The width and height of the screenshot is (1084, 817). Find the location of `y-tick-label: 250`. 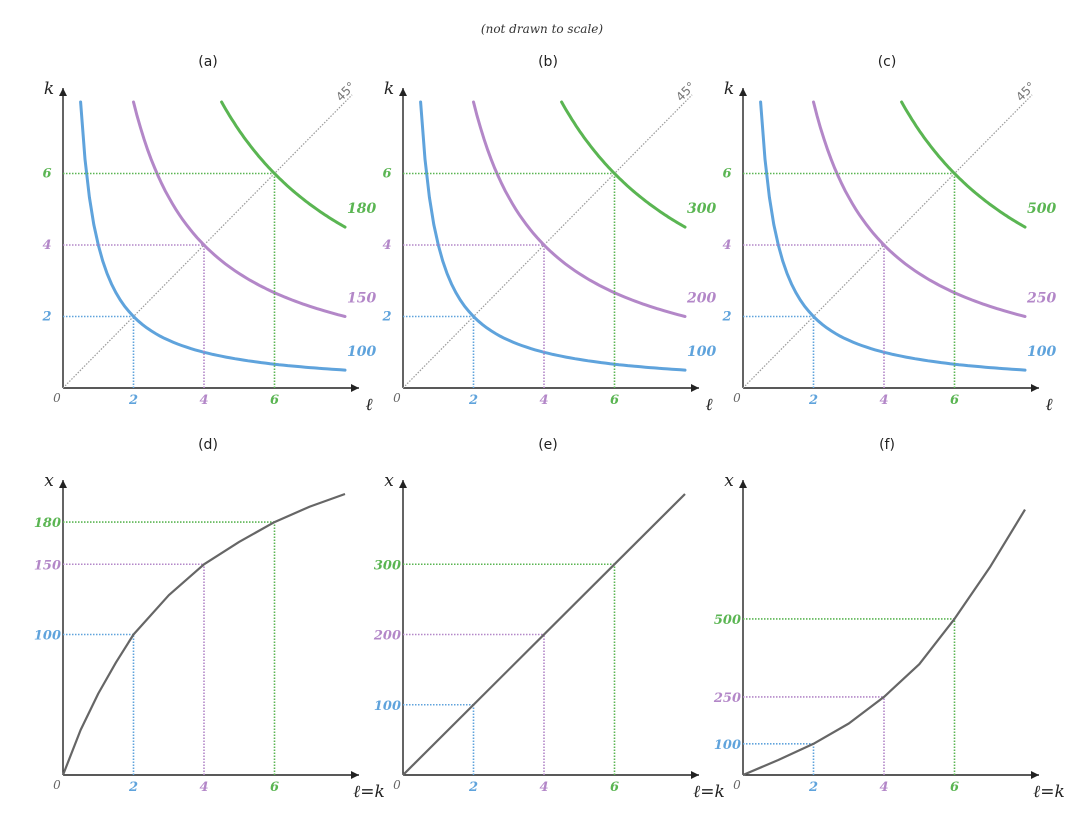

y-tick-label: 250 is located at coordinates (727, 698).